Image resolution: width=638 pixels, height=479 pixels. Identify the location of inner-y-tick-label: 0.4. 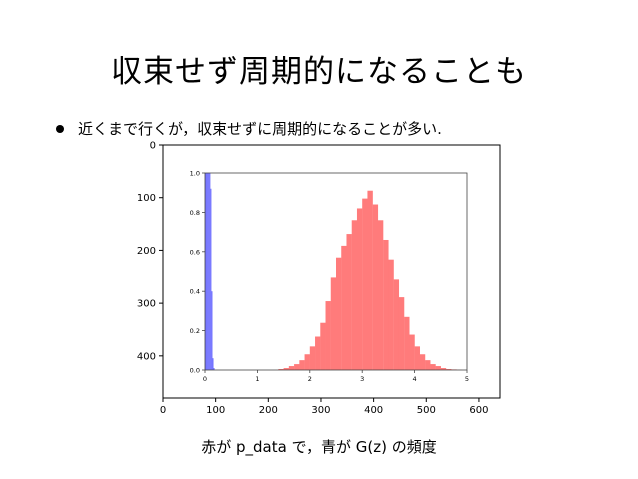
(195, 292).